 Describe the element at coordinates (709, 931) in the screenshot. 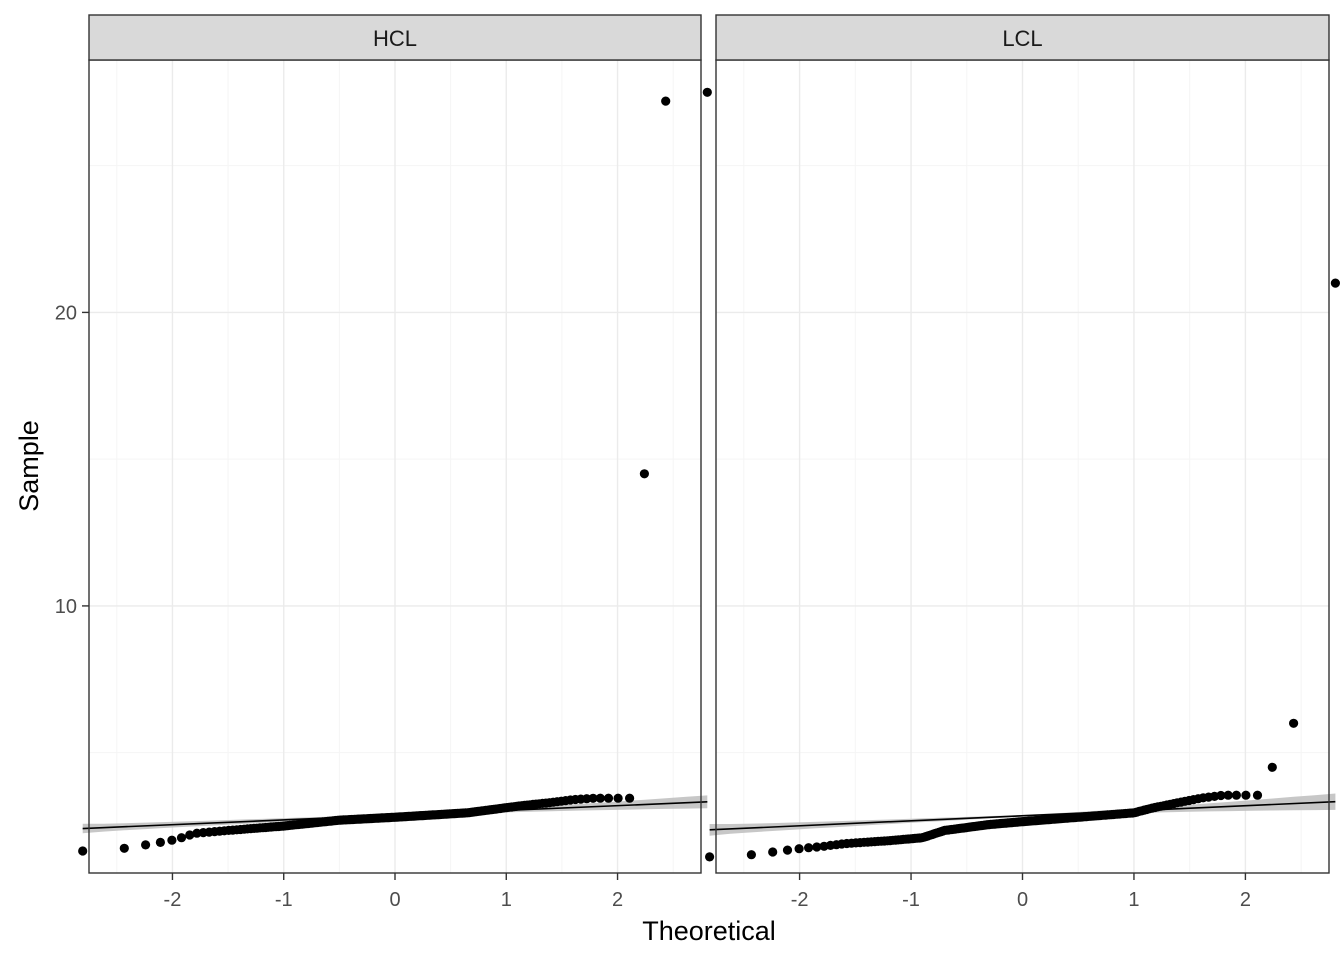

I see `x-axis-title: Theoretical` at that location.